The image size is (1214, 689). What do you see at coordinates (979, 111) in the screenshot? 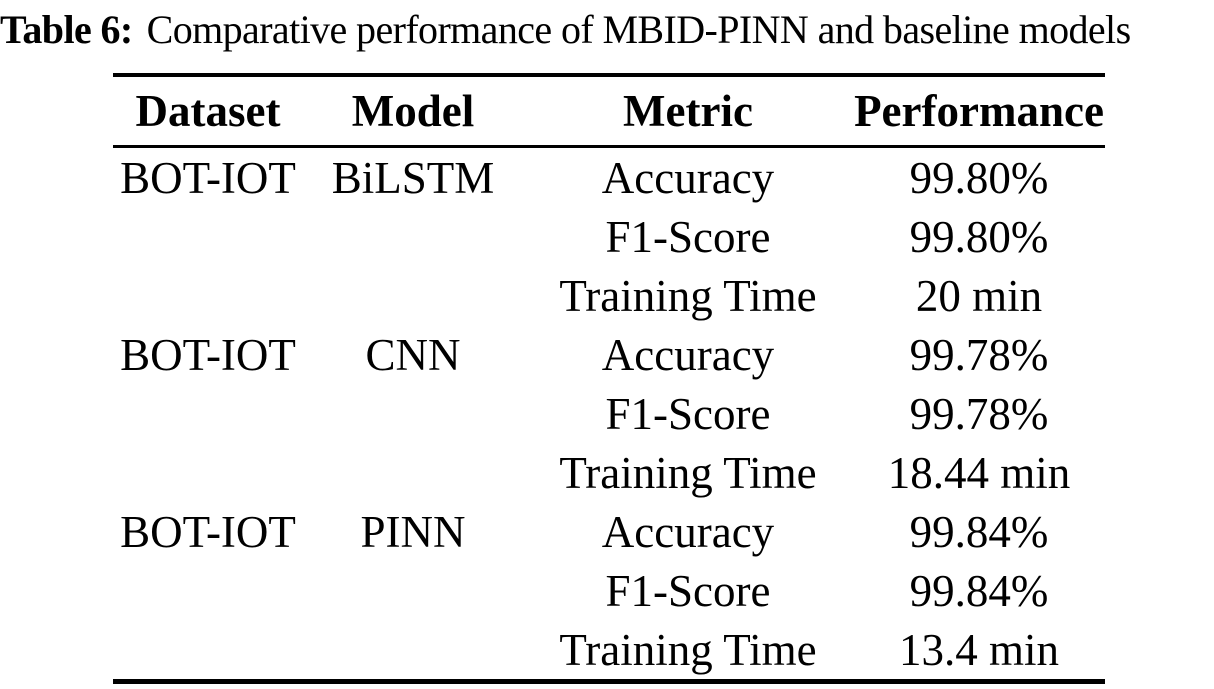
I see `header-performance: Performance` at bounding box center [979, 111].